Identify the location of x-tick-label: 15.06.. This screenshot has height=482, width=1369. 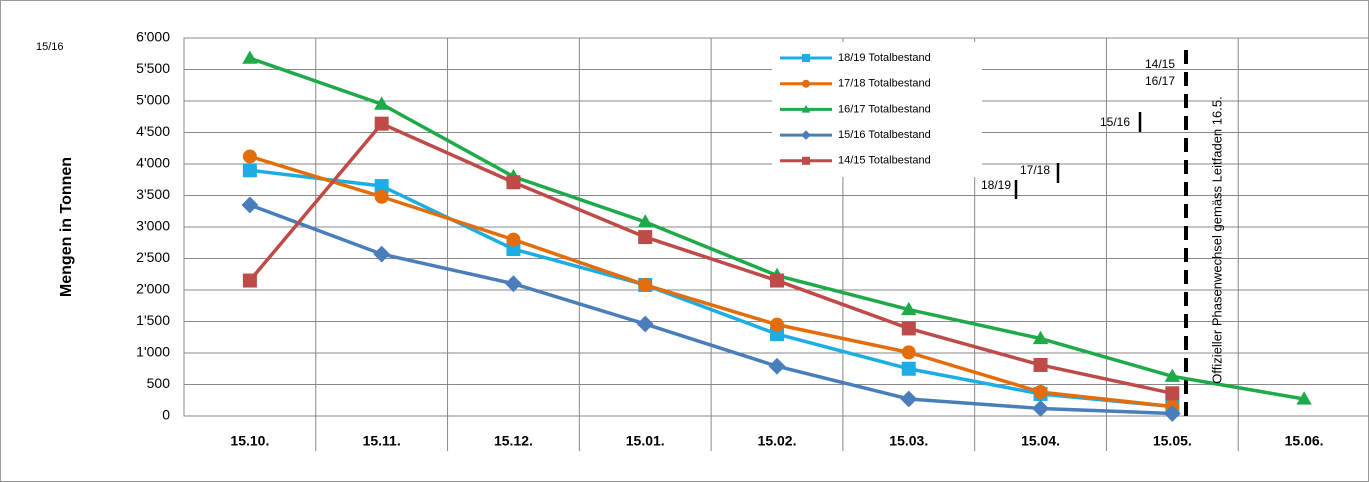
(1304, 441).